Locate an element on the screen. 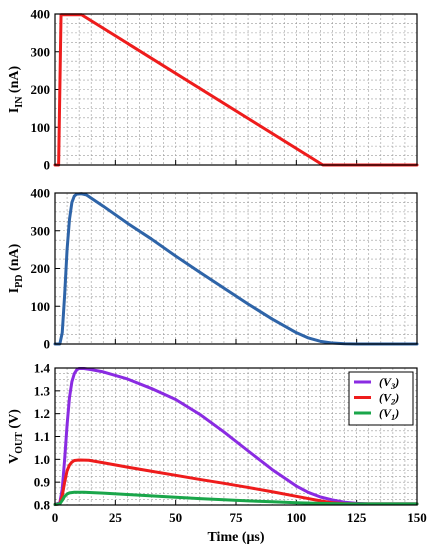 The image size is (432, 550). x-tick-label: 125 is located at coordinates (357, 517).